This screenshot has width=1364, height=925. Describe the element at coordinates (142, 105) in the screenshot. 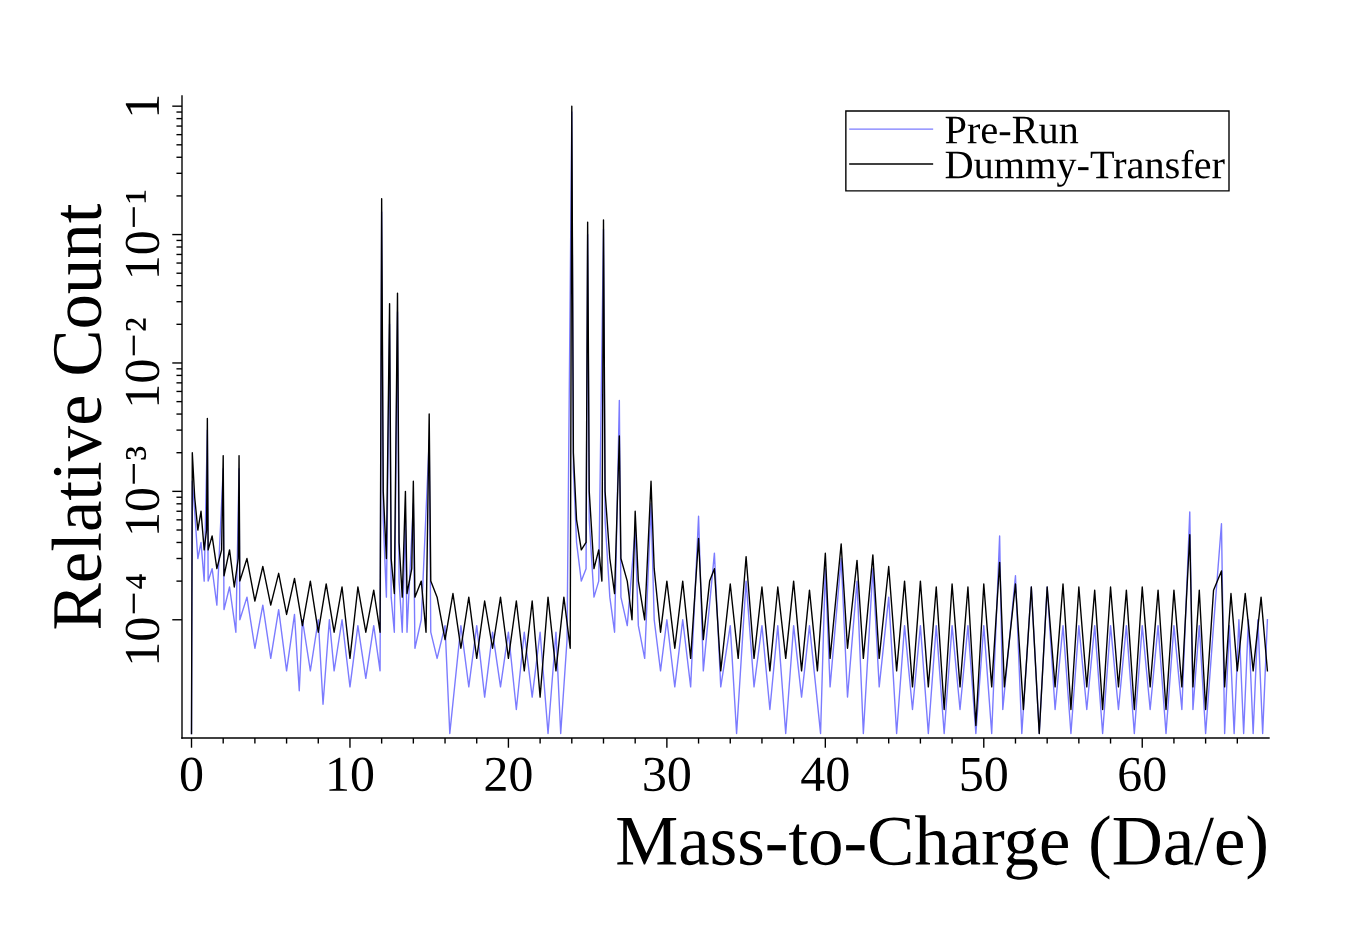

I see `y-tick-label: 1` at that location.